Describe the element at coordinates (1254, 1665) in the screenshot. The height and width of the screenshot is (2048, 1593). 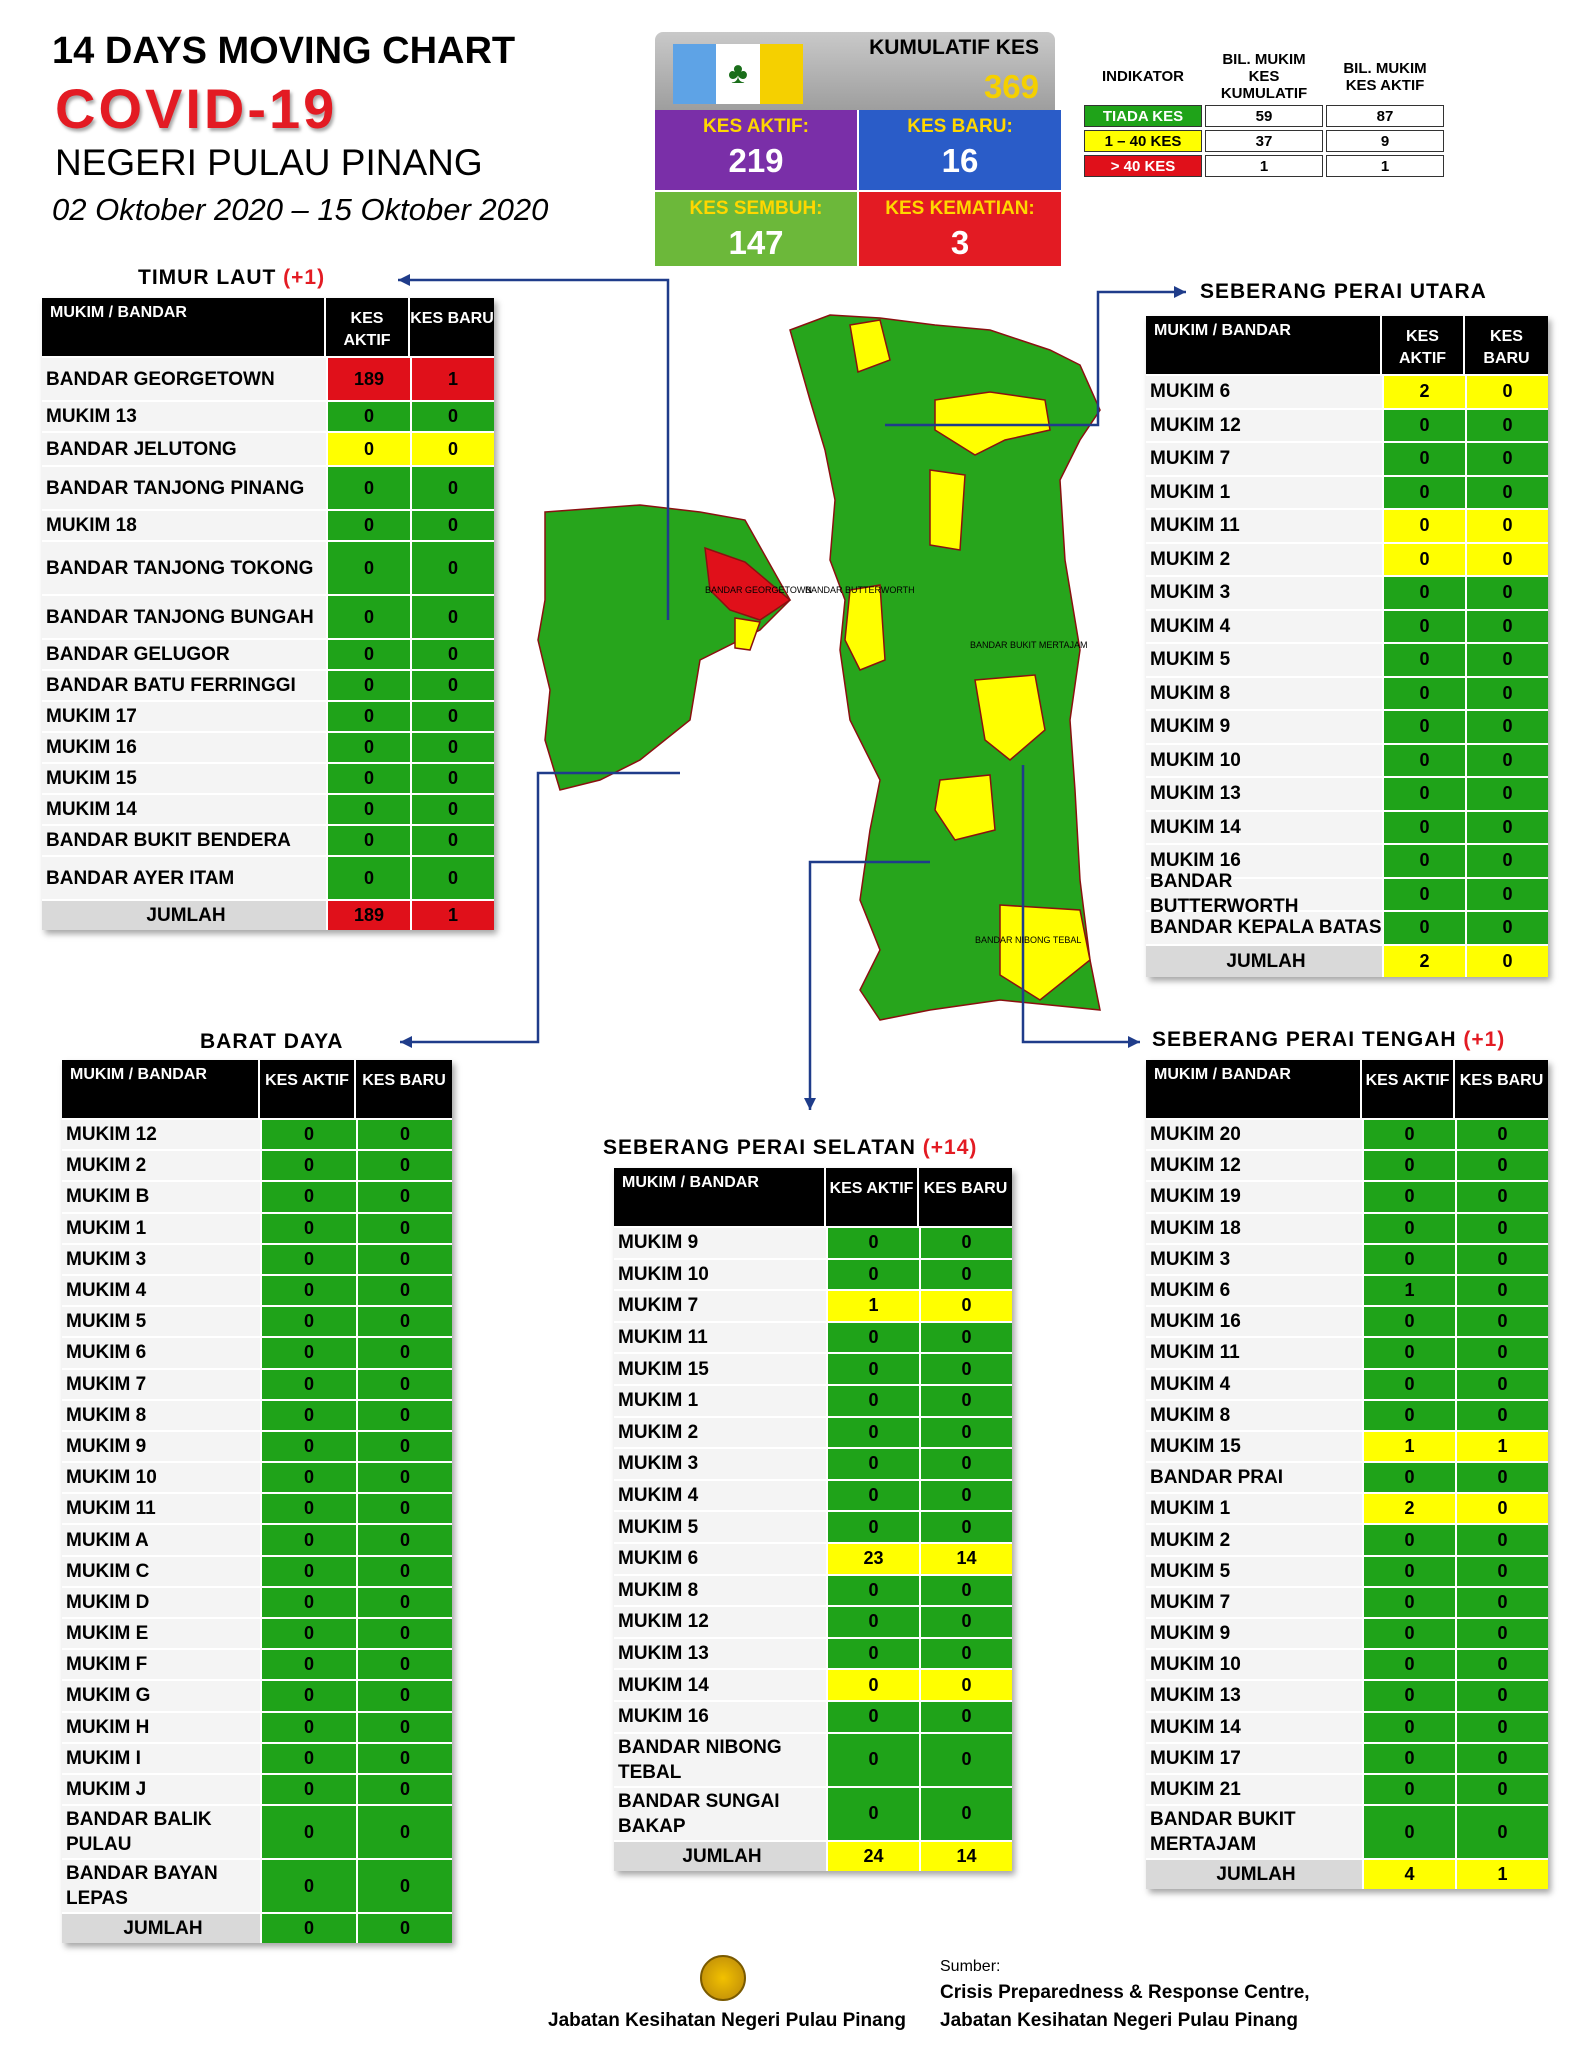
I see `row-name: MUKIM 10` at that location.